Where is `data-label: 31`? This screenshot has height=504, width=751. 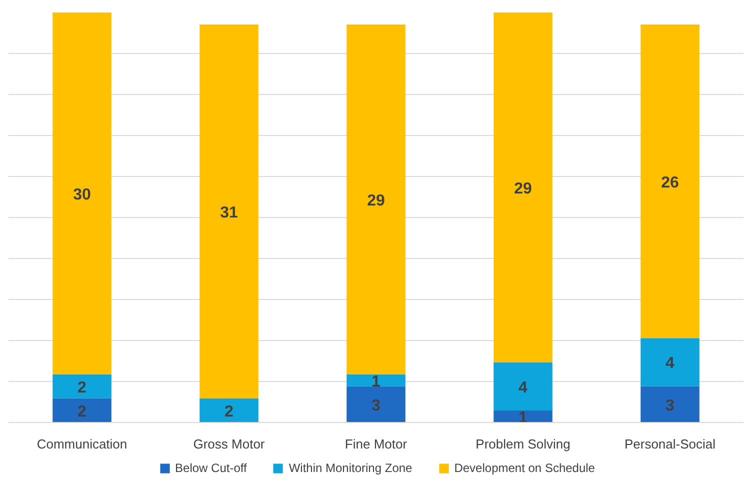 data-label: 31 is located at coordinates (229, 213).